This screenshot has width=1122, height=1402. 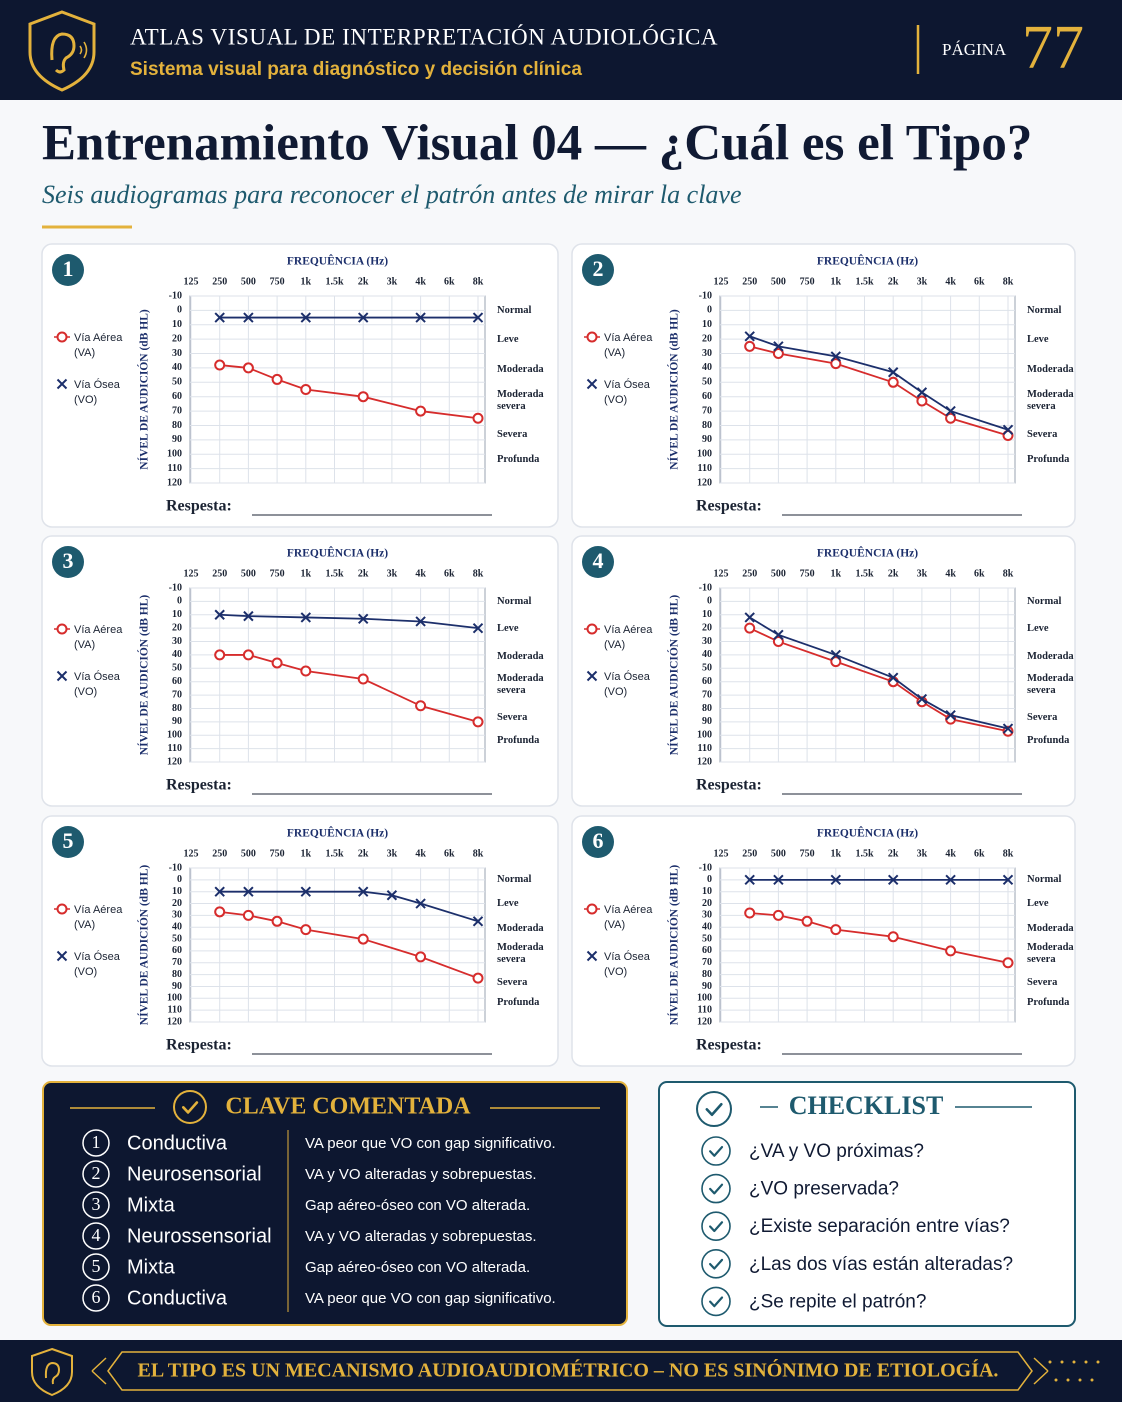 I want to click on y-tick-label: 80, so click(x=177, y=708).